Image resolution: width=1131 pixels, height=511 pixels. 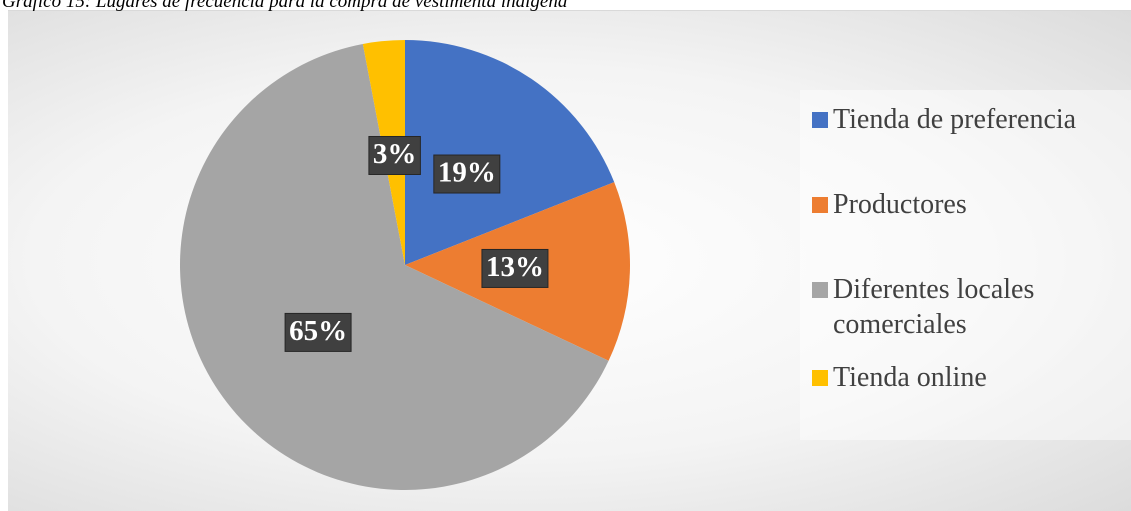 I want to click on legend-item: Tienda de preferencia, so click(x=969, y=119).